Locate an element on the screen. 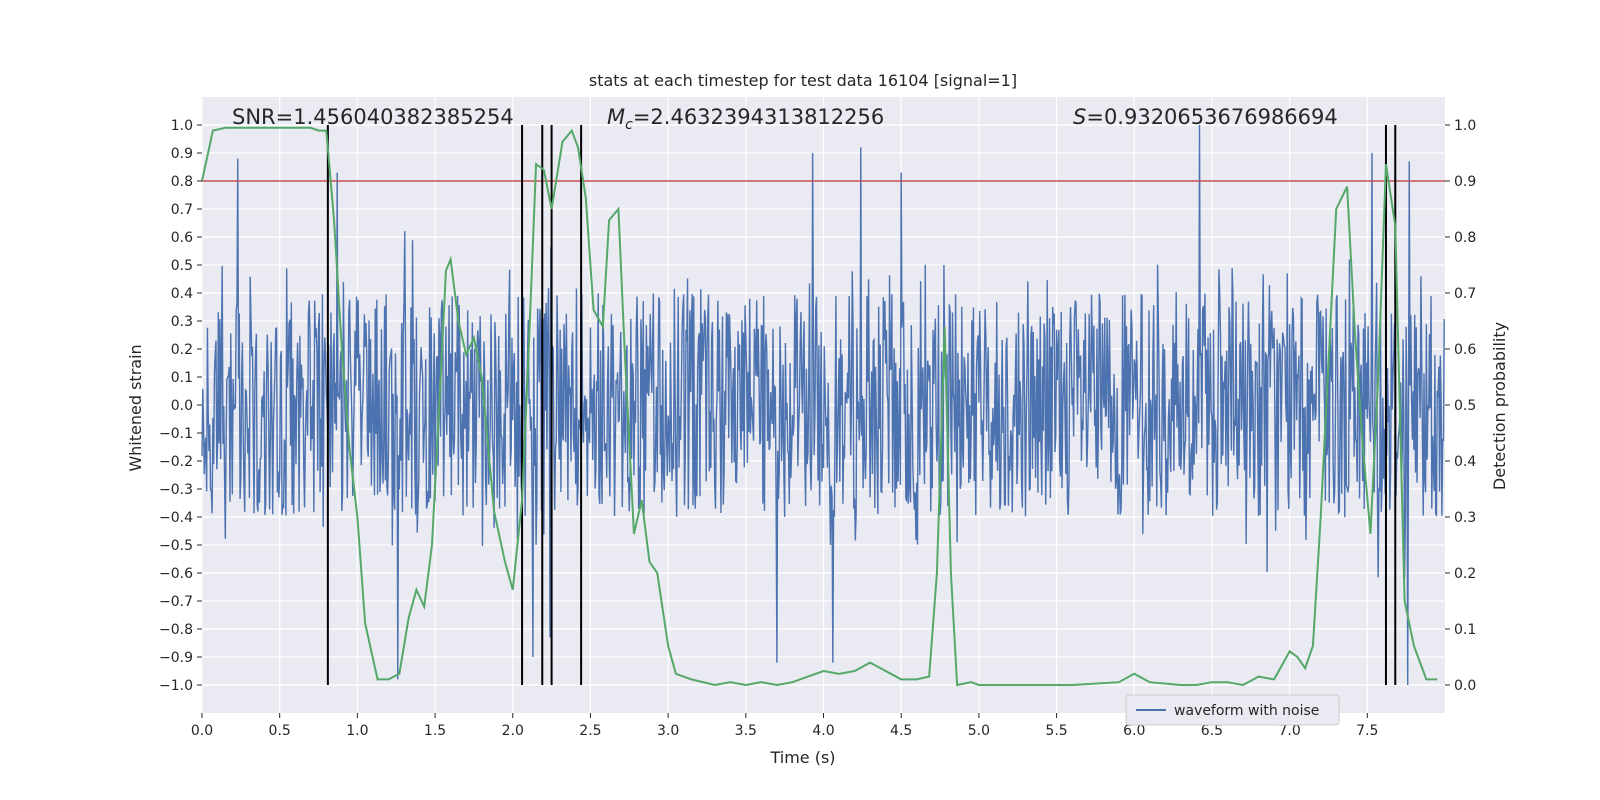  left-y-tick-label: −0.6 is located at coordinates (176, 574).